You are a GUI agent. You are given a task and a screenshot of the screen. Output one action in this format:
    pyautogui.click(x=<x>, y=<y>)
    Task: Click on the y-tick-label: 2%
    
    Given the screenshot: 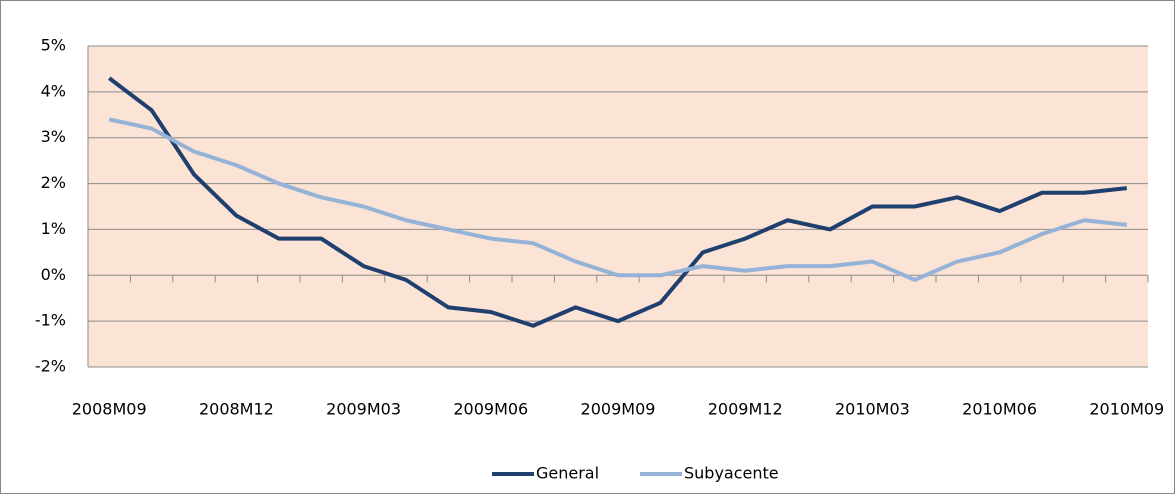 What is the action you would take?
    pyautogui.click(x=53, y=182)
    